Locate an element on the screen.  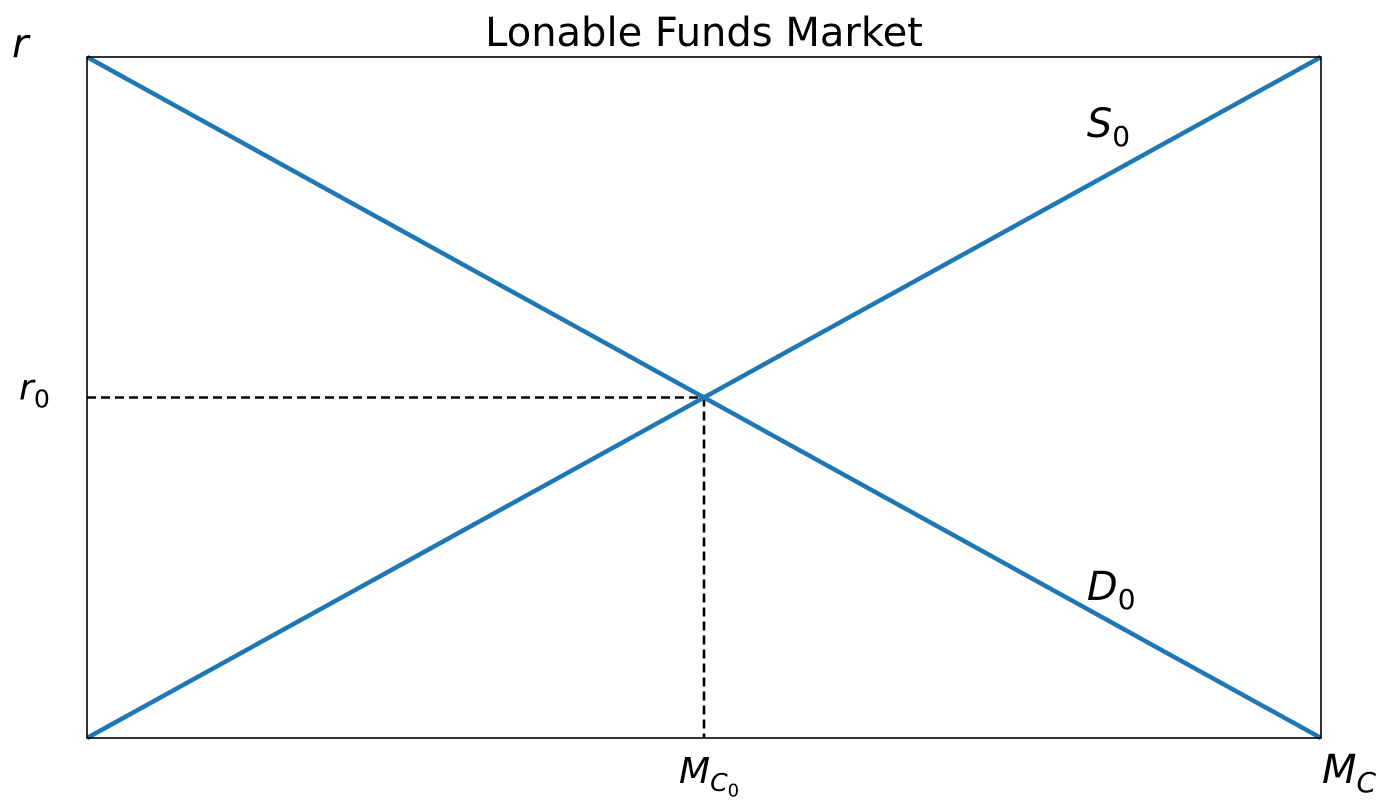
y-tick-label-r0: r0 is located at coordinates (34, 391).